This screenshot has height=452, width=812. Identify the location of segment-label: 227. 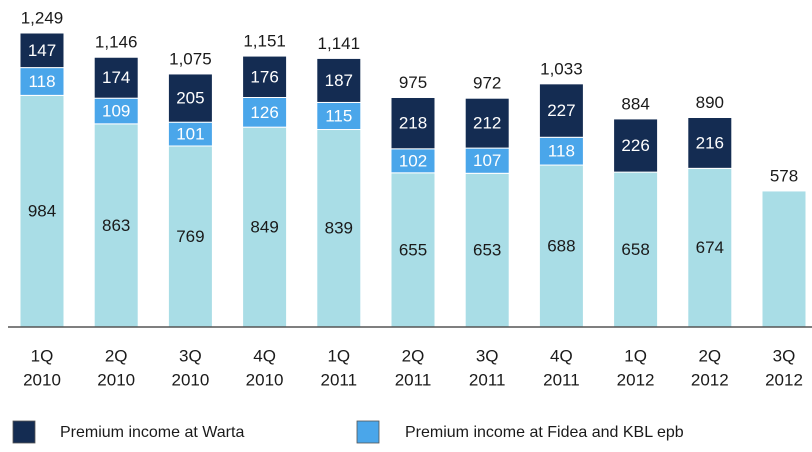
(561, 110).